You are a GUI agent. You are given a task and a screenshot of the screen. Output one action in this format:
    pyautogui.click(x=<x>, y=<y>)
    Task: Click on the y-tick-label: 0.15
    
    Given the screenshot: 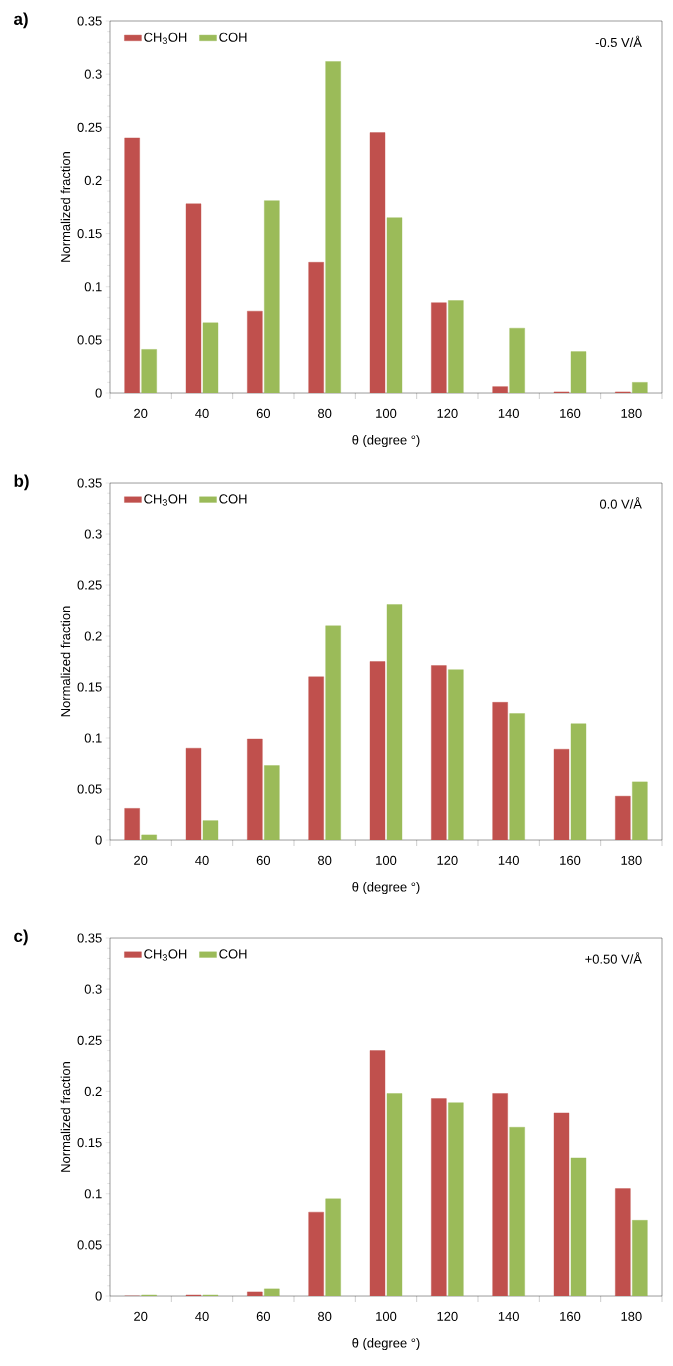 What is the action you would take?
    pyautogui.click(x=89, y=1143)
    